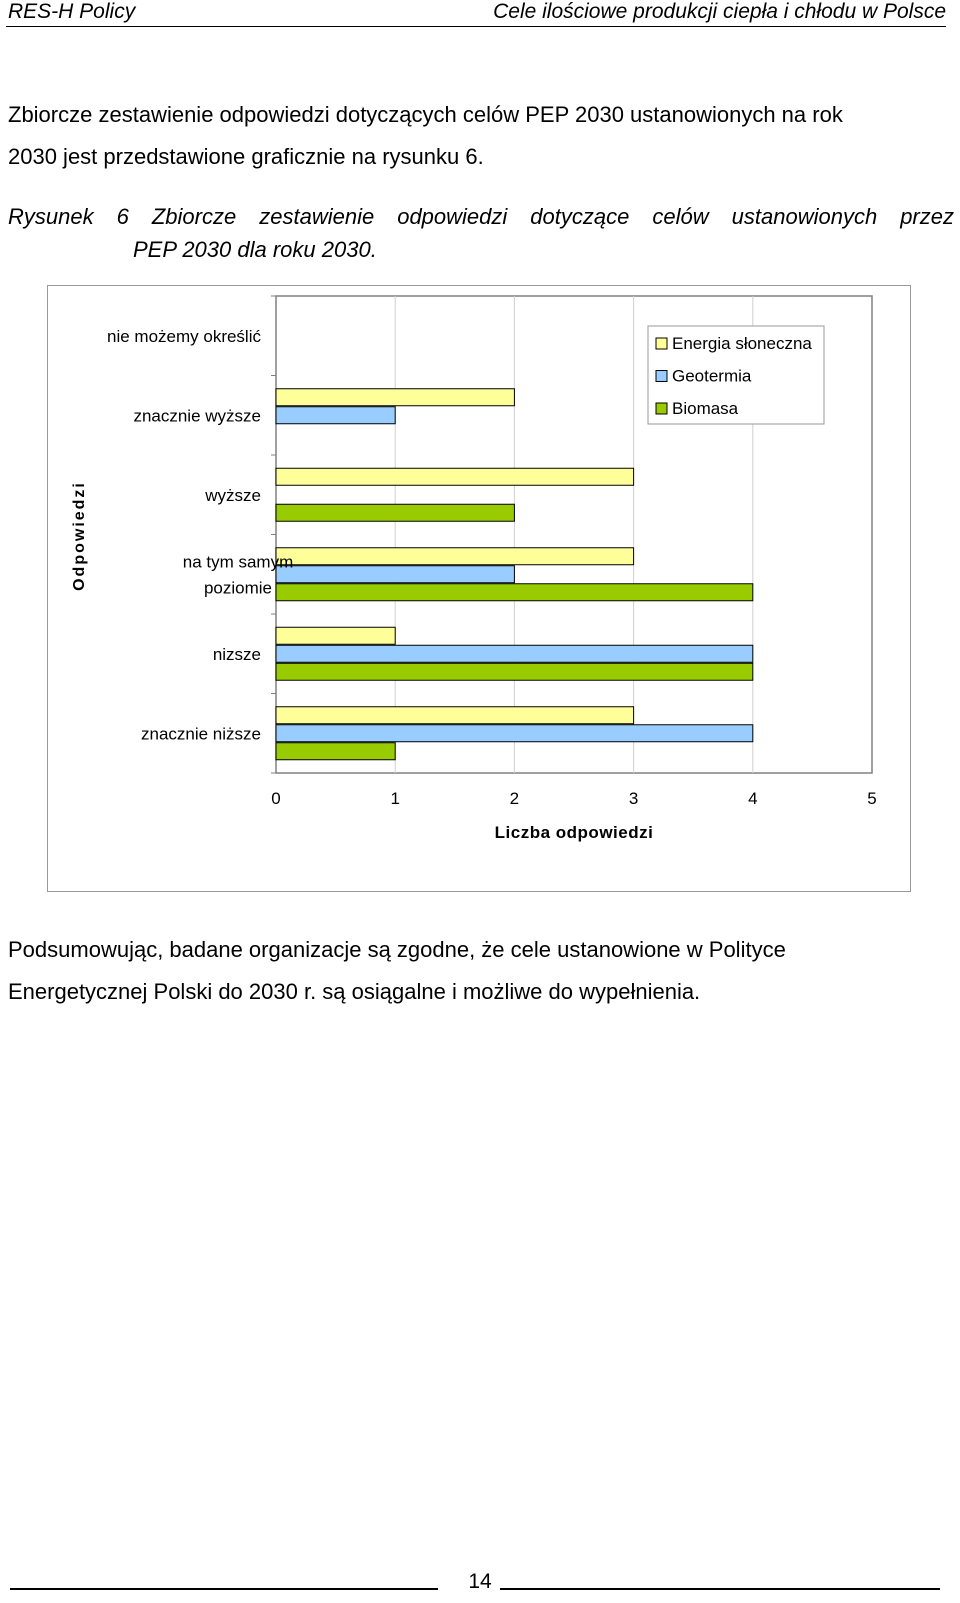 The width and height of the screenshot is (960, 1603). What do you see at coordinates (184, 336) in the screenshot?
I see `category-label: nie możemy określić` at bounding box center [184, 336].